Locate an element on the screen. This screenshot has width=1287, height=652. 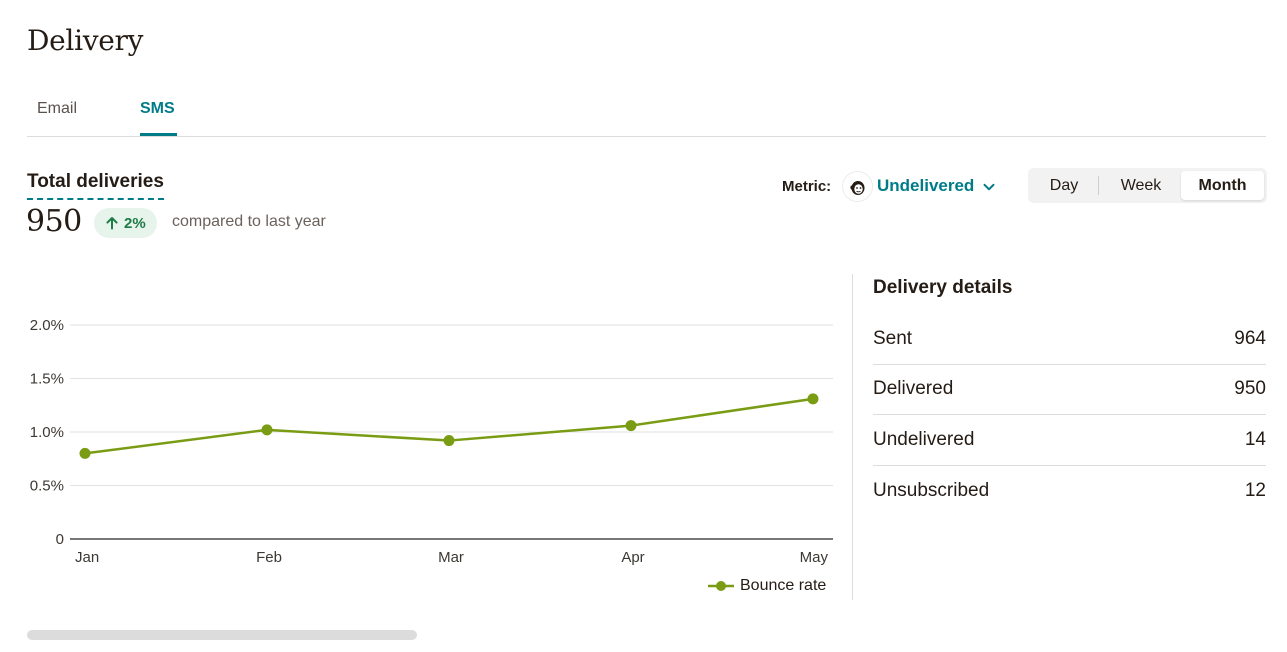
period-separator is located at coordinates (1098, 185).